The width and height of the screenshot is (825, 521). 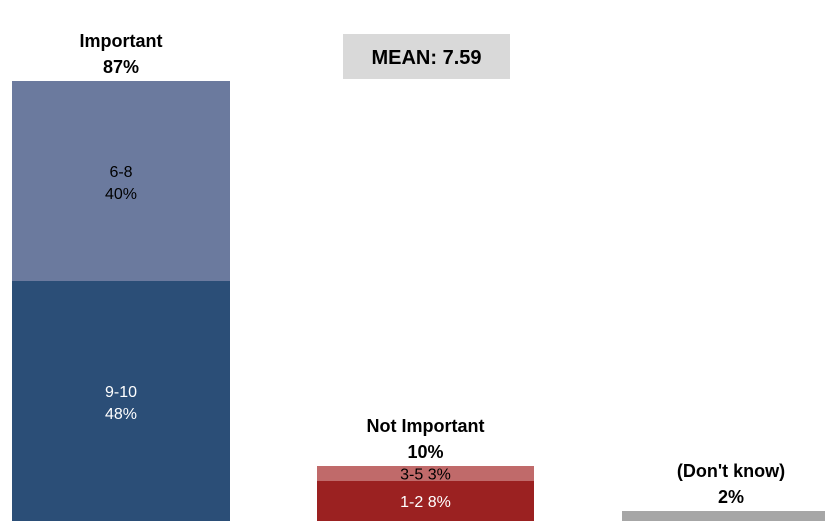 What do you see at coordinates (121, 392) in the screenshot?
I see `segment-range-label: 9-10` at bounding box center [121, 392].